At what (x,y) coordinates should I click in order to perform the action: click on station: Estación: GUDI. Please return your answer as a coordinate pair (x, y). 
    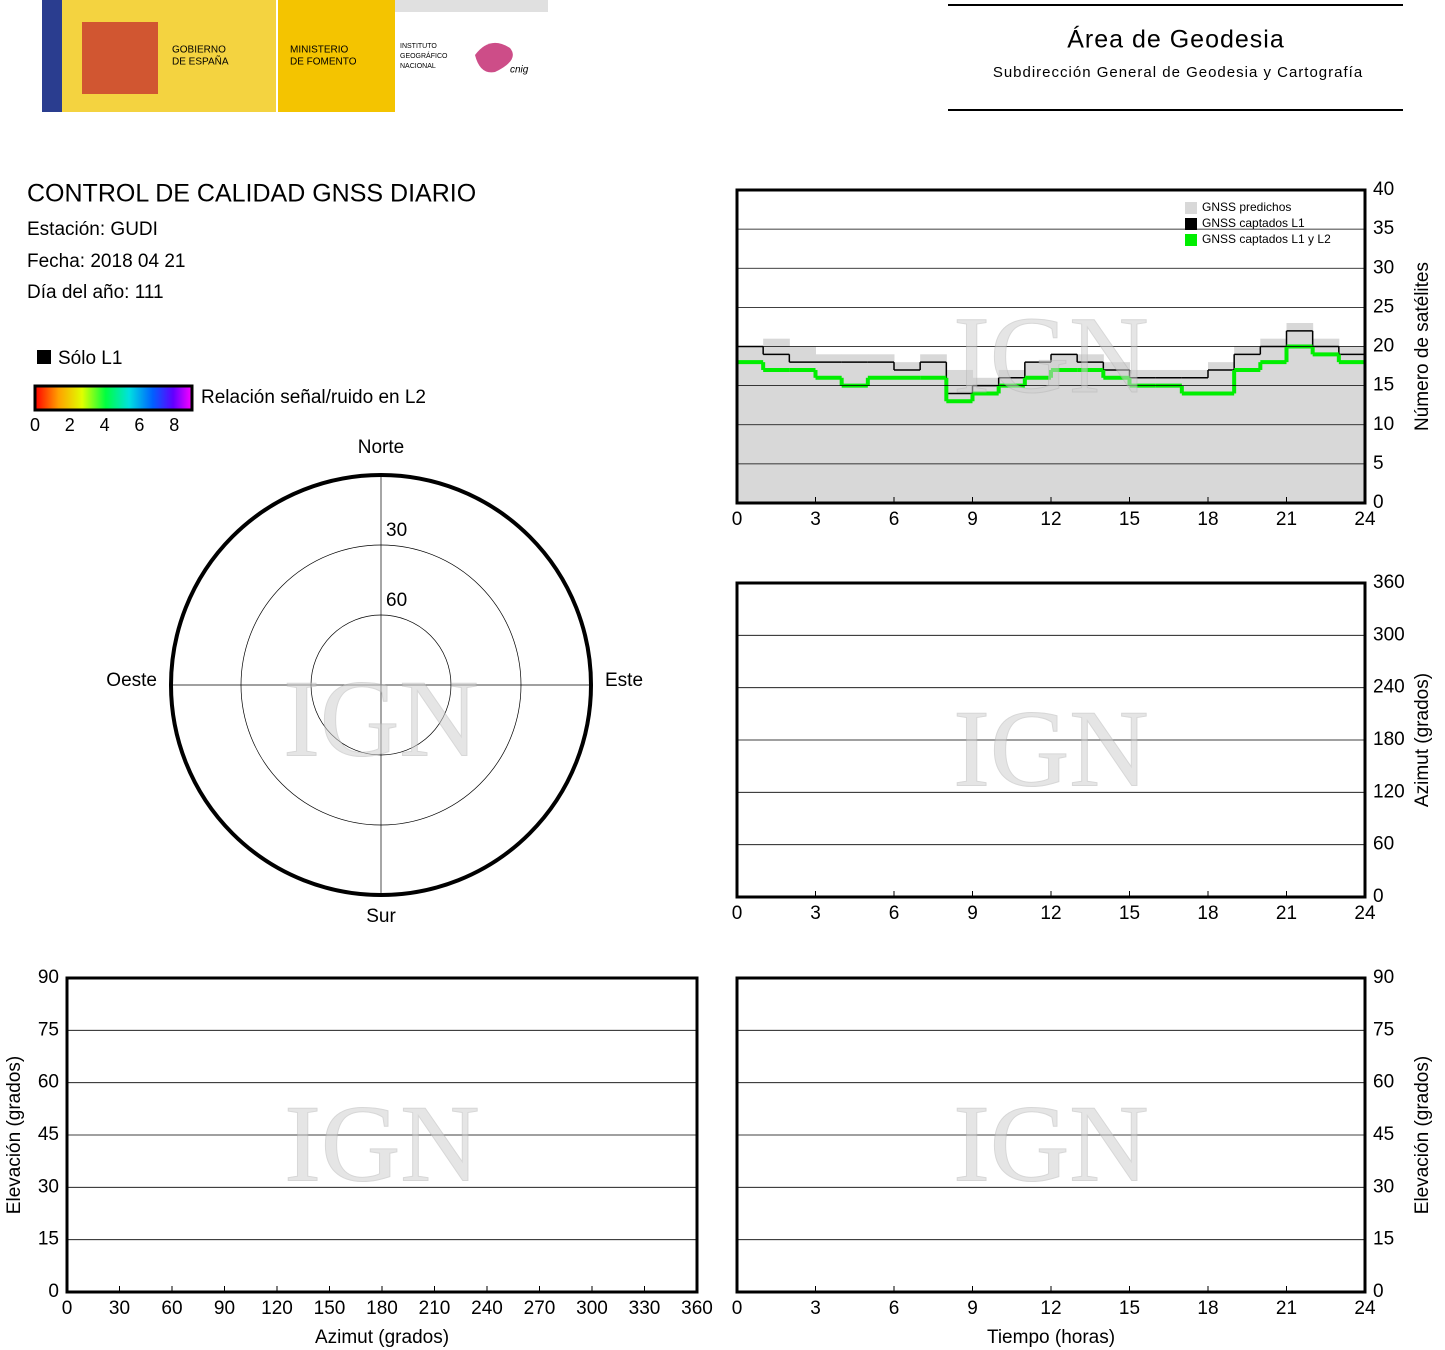
    Looking at the image, I should click on (92, 229).